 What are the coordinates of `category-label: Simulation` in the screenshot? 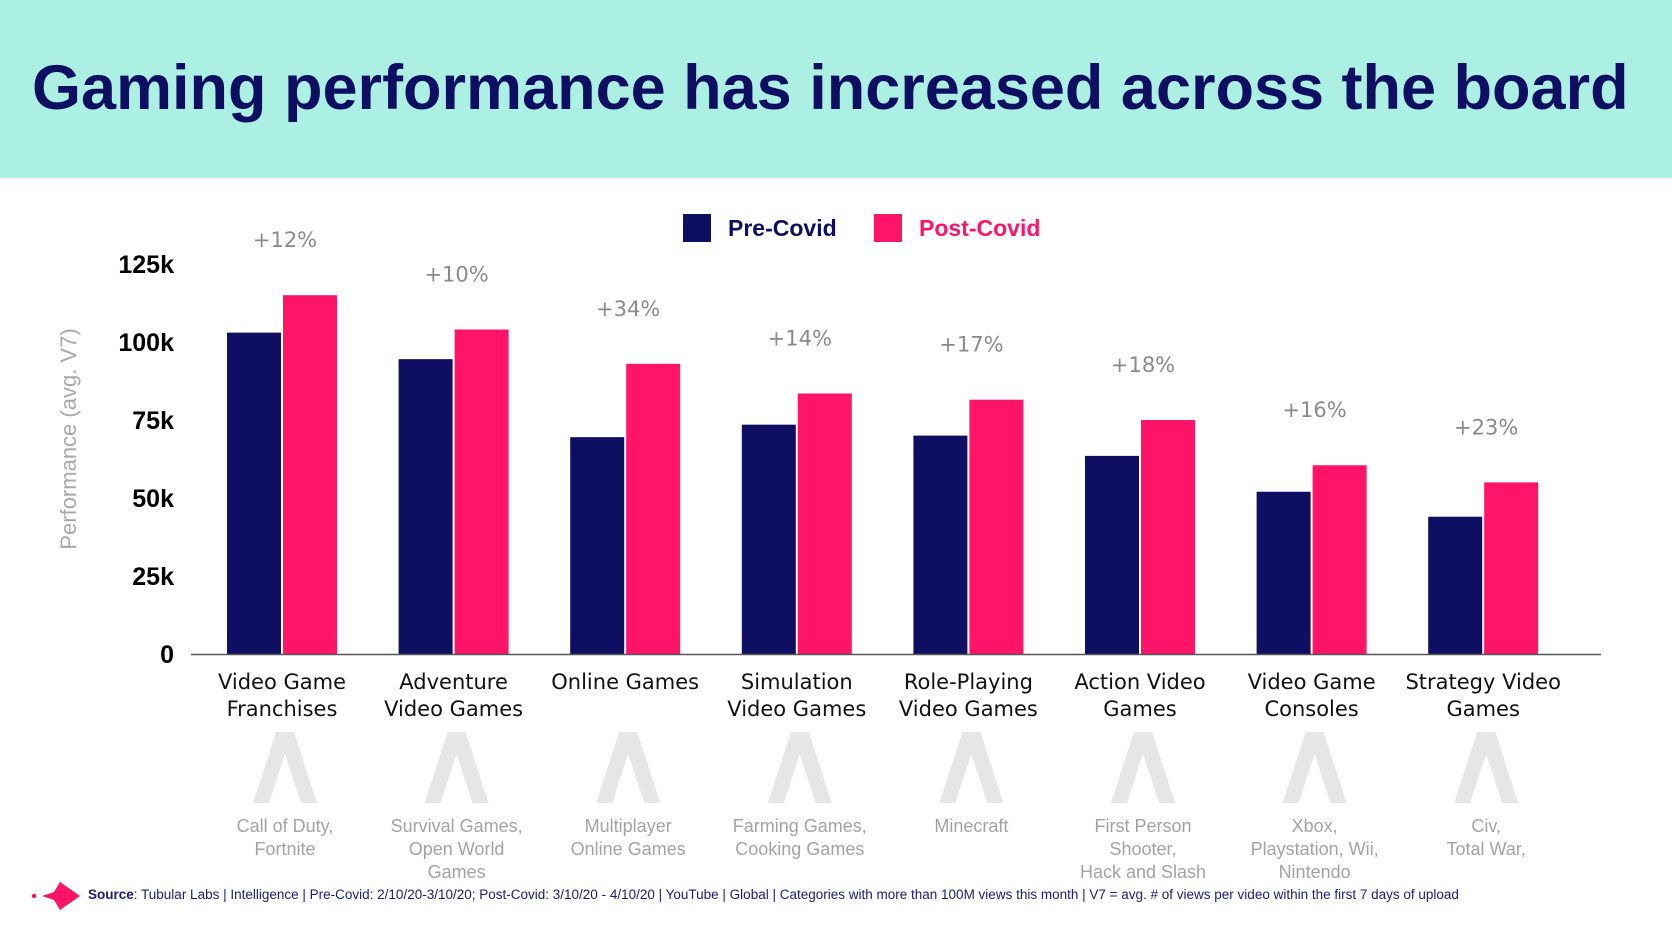 It's located at (797, 682).